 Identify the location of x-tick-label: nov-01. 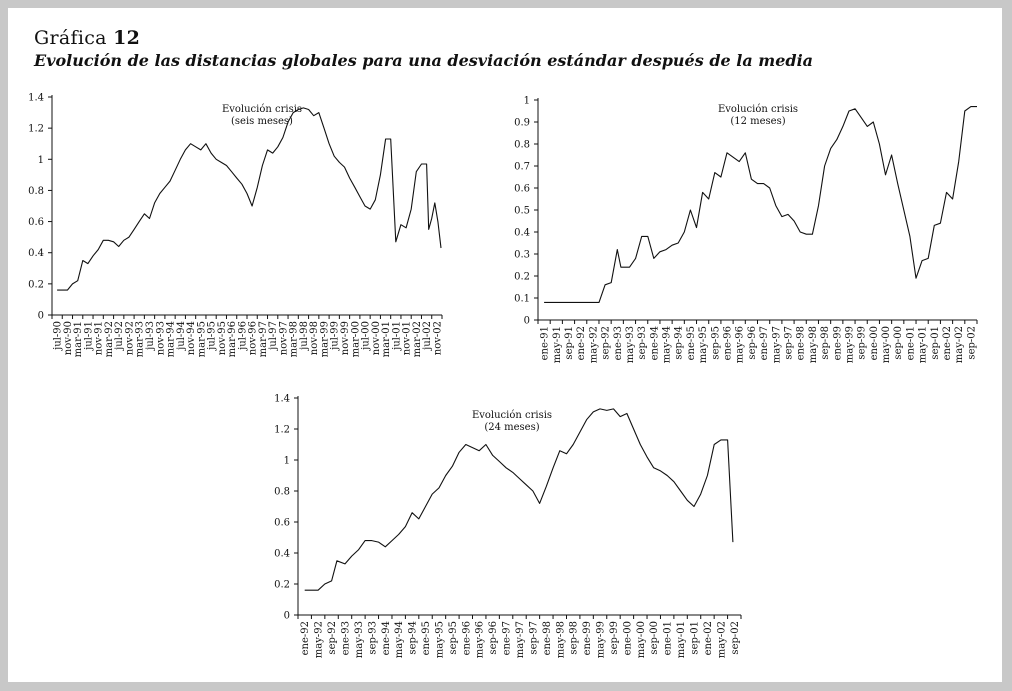
(407, 338).